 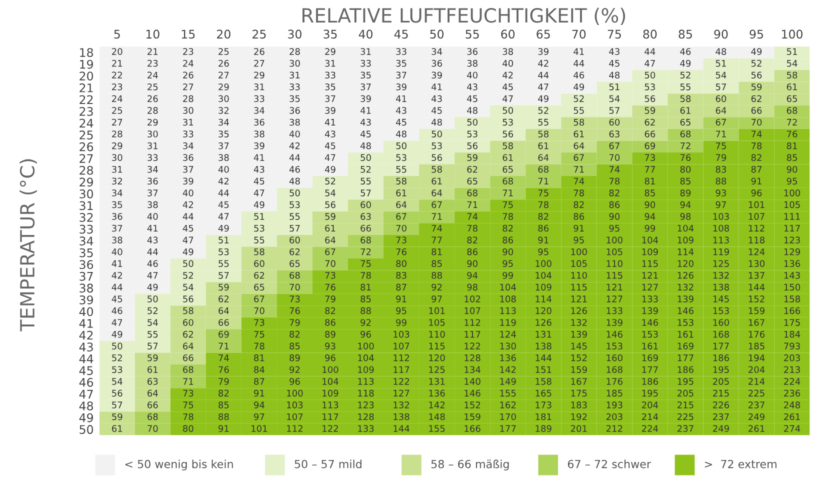 I want to click on x-tick-label: 65, so click(x=543, y=34).